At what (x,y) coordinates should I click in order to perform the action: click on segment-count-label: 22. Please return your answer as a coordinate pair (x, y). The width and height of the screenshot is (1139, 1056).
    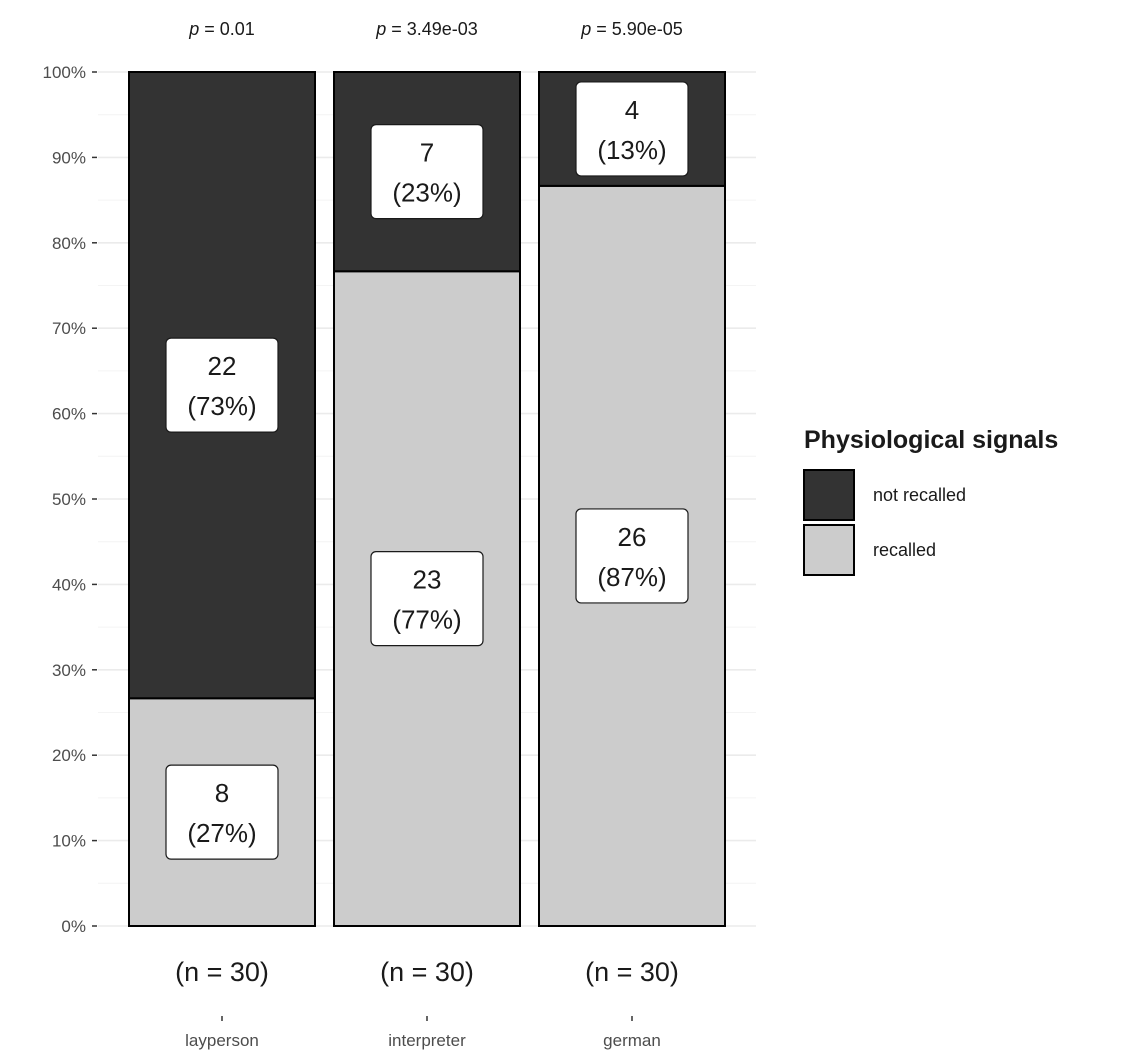
    Looking at the image, I should click on (222, 366).